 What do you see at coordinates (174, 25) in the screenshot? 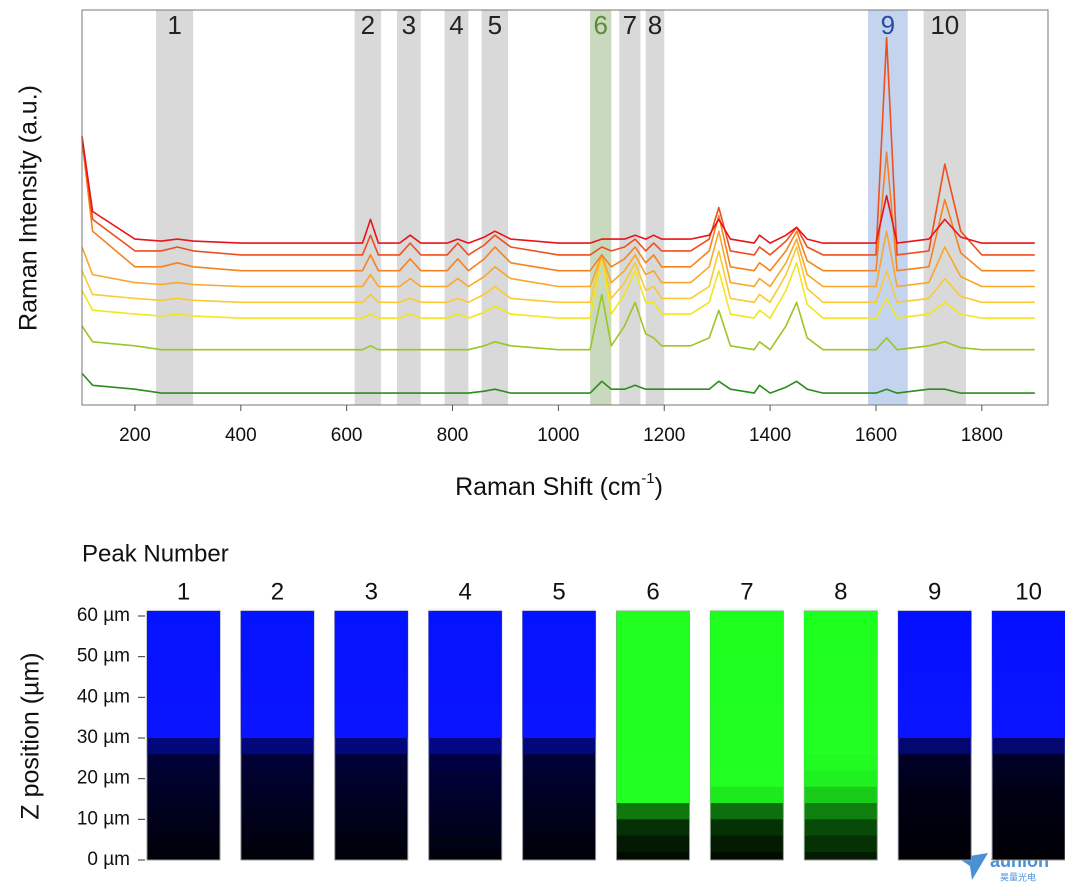
I see `peak-band-label: 1` at bounding box center [174, 25].